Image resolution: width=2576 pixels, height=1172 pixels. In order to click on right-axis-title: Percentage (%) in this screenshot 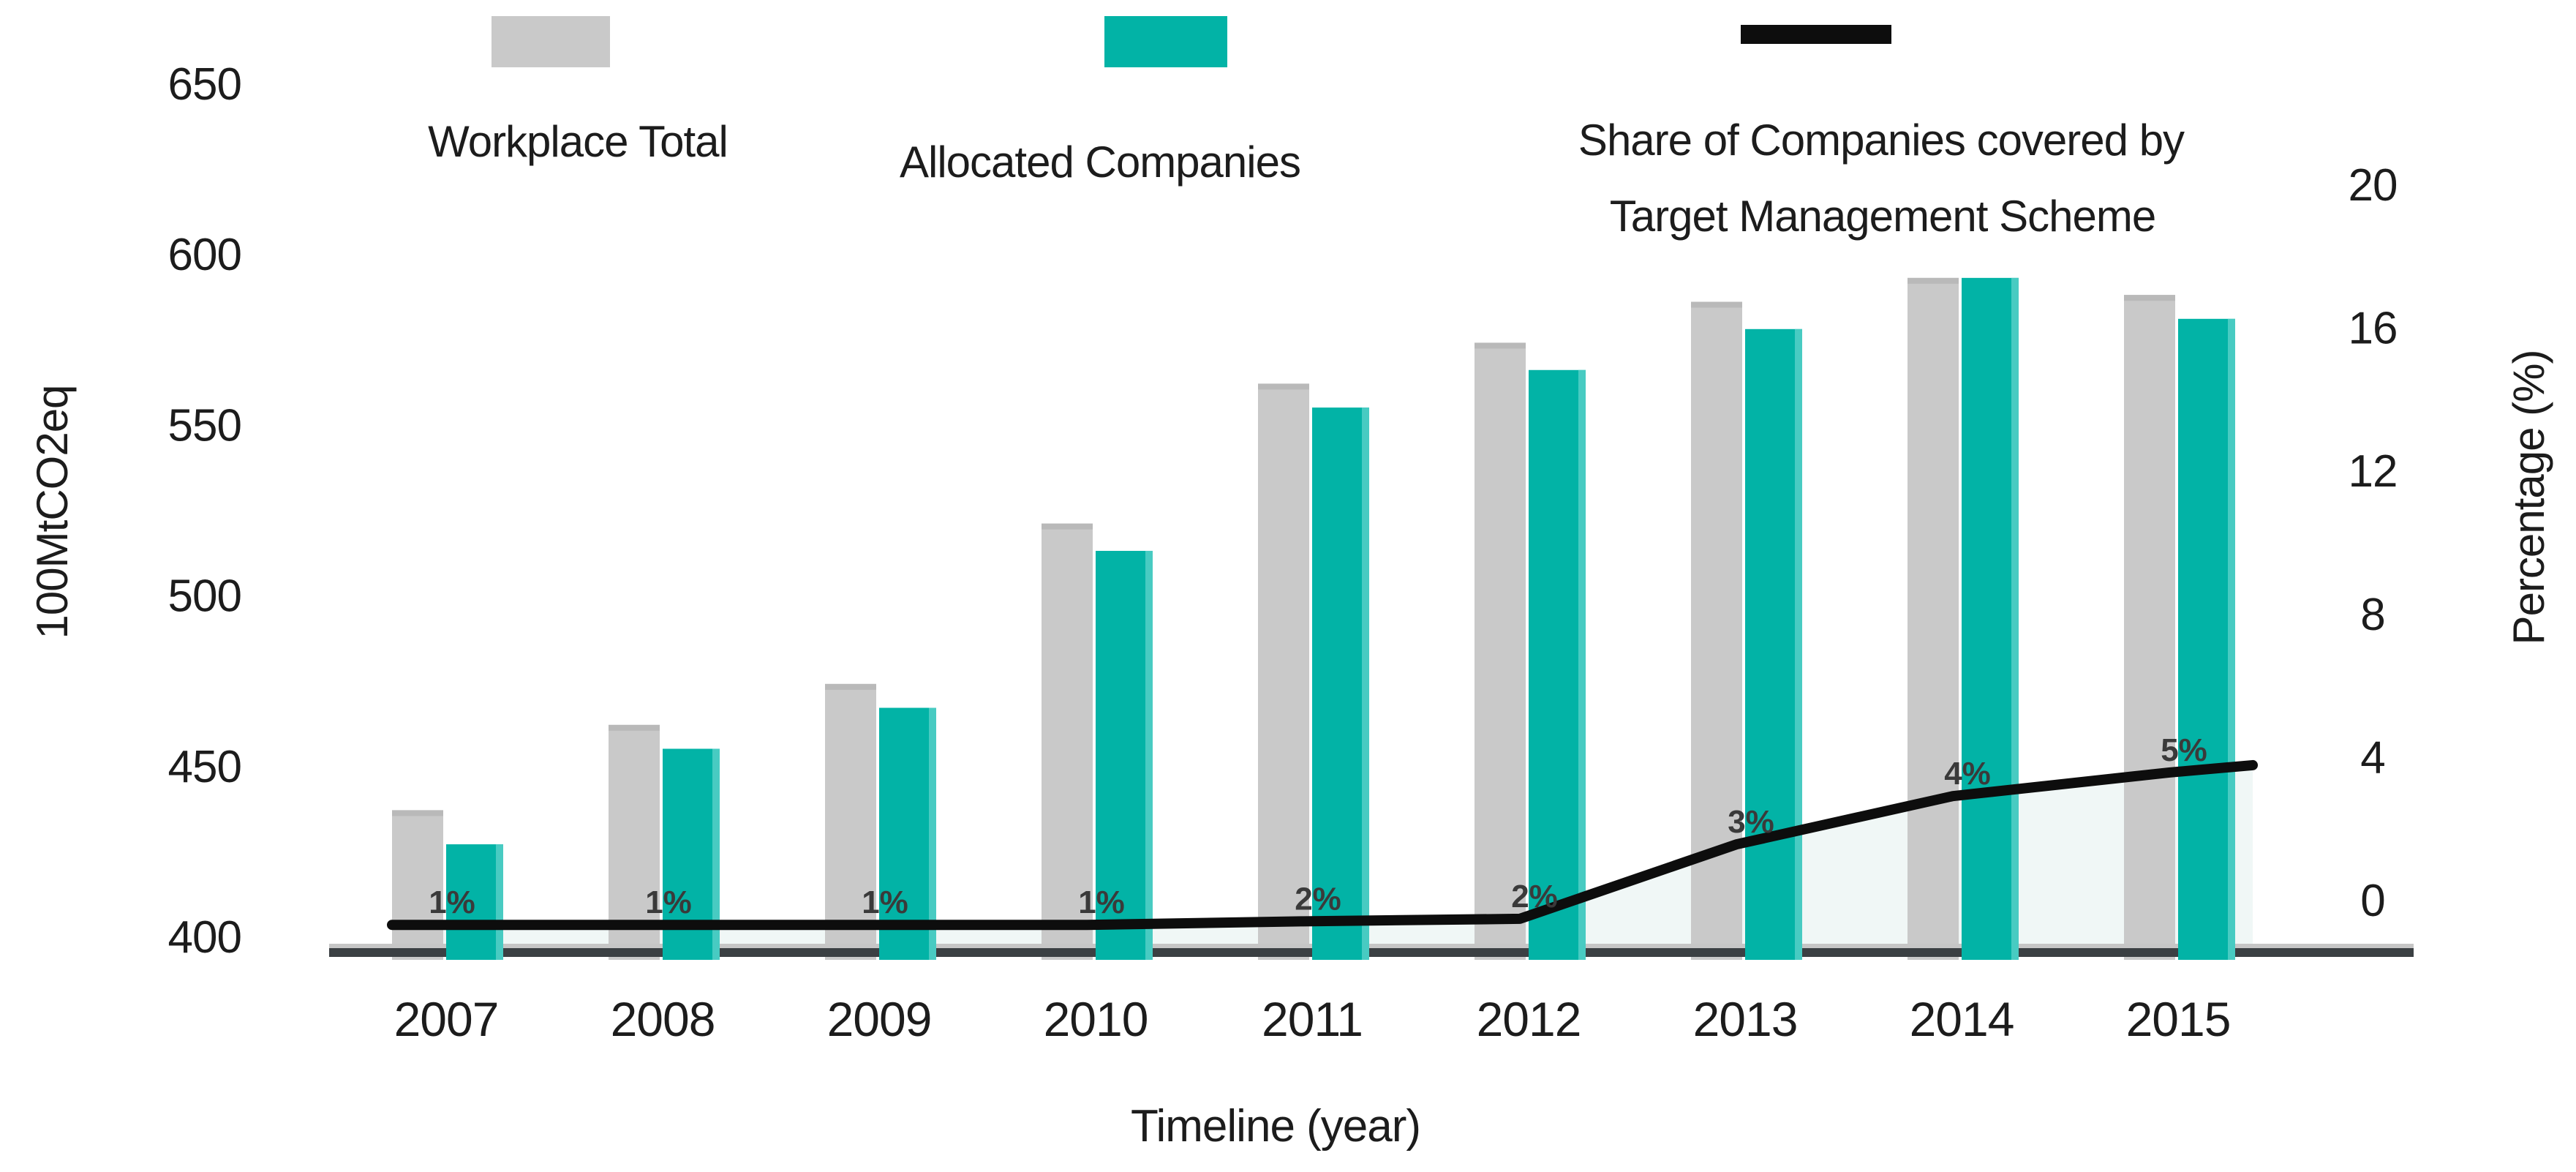, I will do `click(2528, 497)`.